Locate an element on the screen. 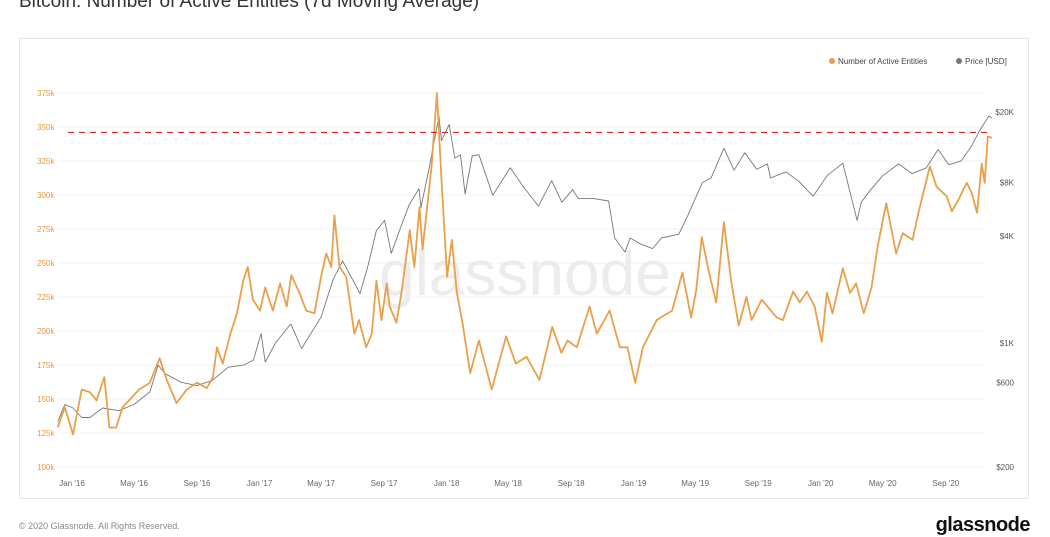 Image resolution: width=1050 pixels, height=537 pixels. x-tick-label: May '18 is located at coordinates (508, 483).